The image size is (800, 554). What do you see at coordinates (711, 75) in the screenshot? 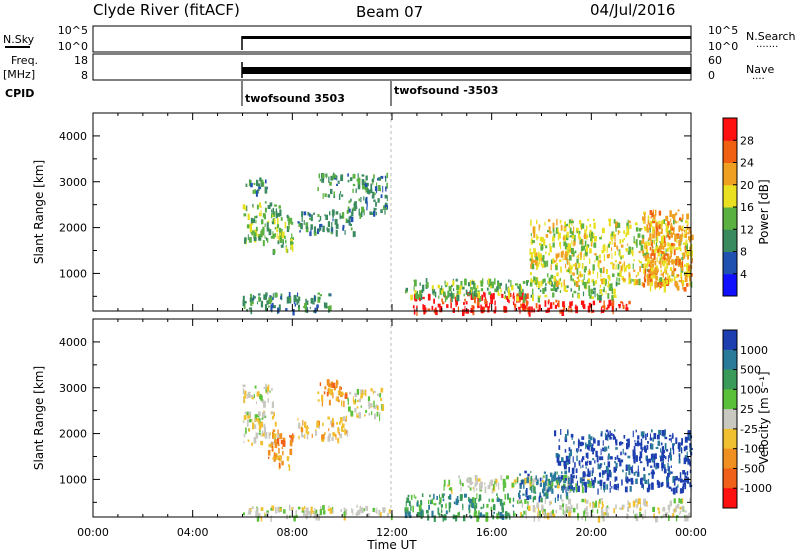
I see `nave-tick-bottom: 0` at bounding box center [711, 75].